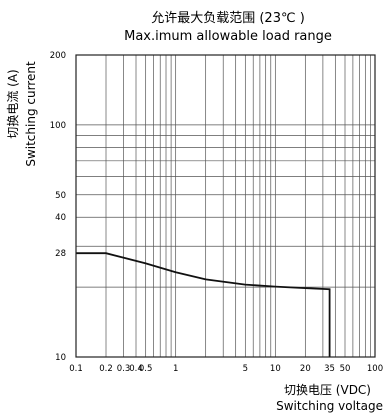 The width and height of the screenshot is (385, 416). Describe the element at coordinates (305, 369) in the screenshot. I see `x-tick-label: 20` at that location.